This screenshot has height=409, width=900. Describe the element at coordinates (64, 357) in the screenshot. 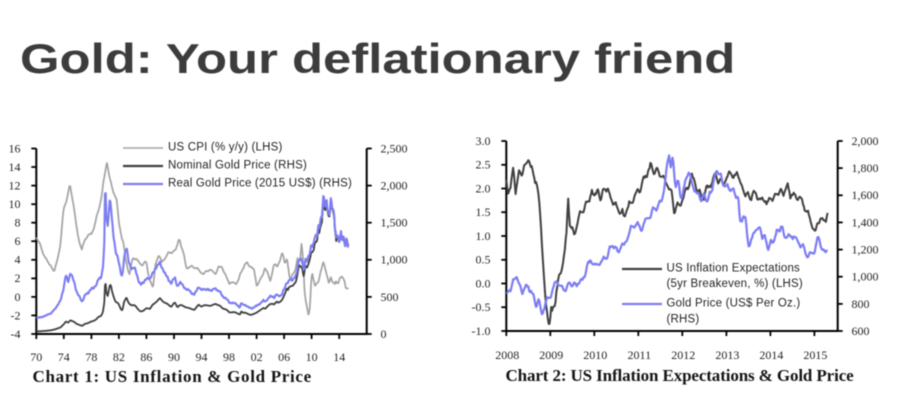

I see `svg-text: 74` at that location.